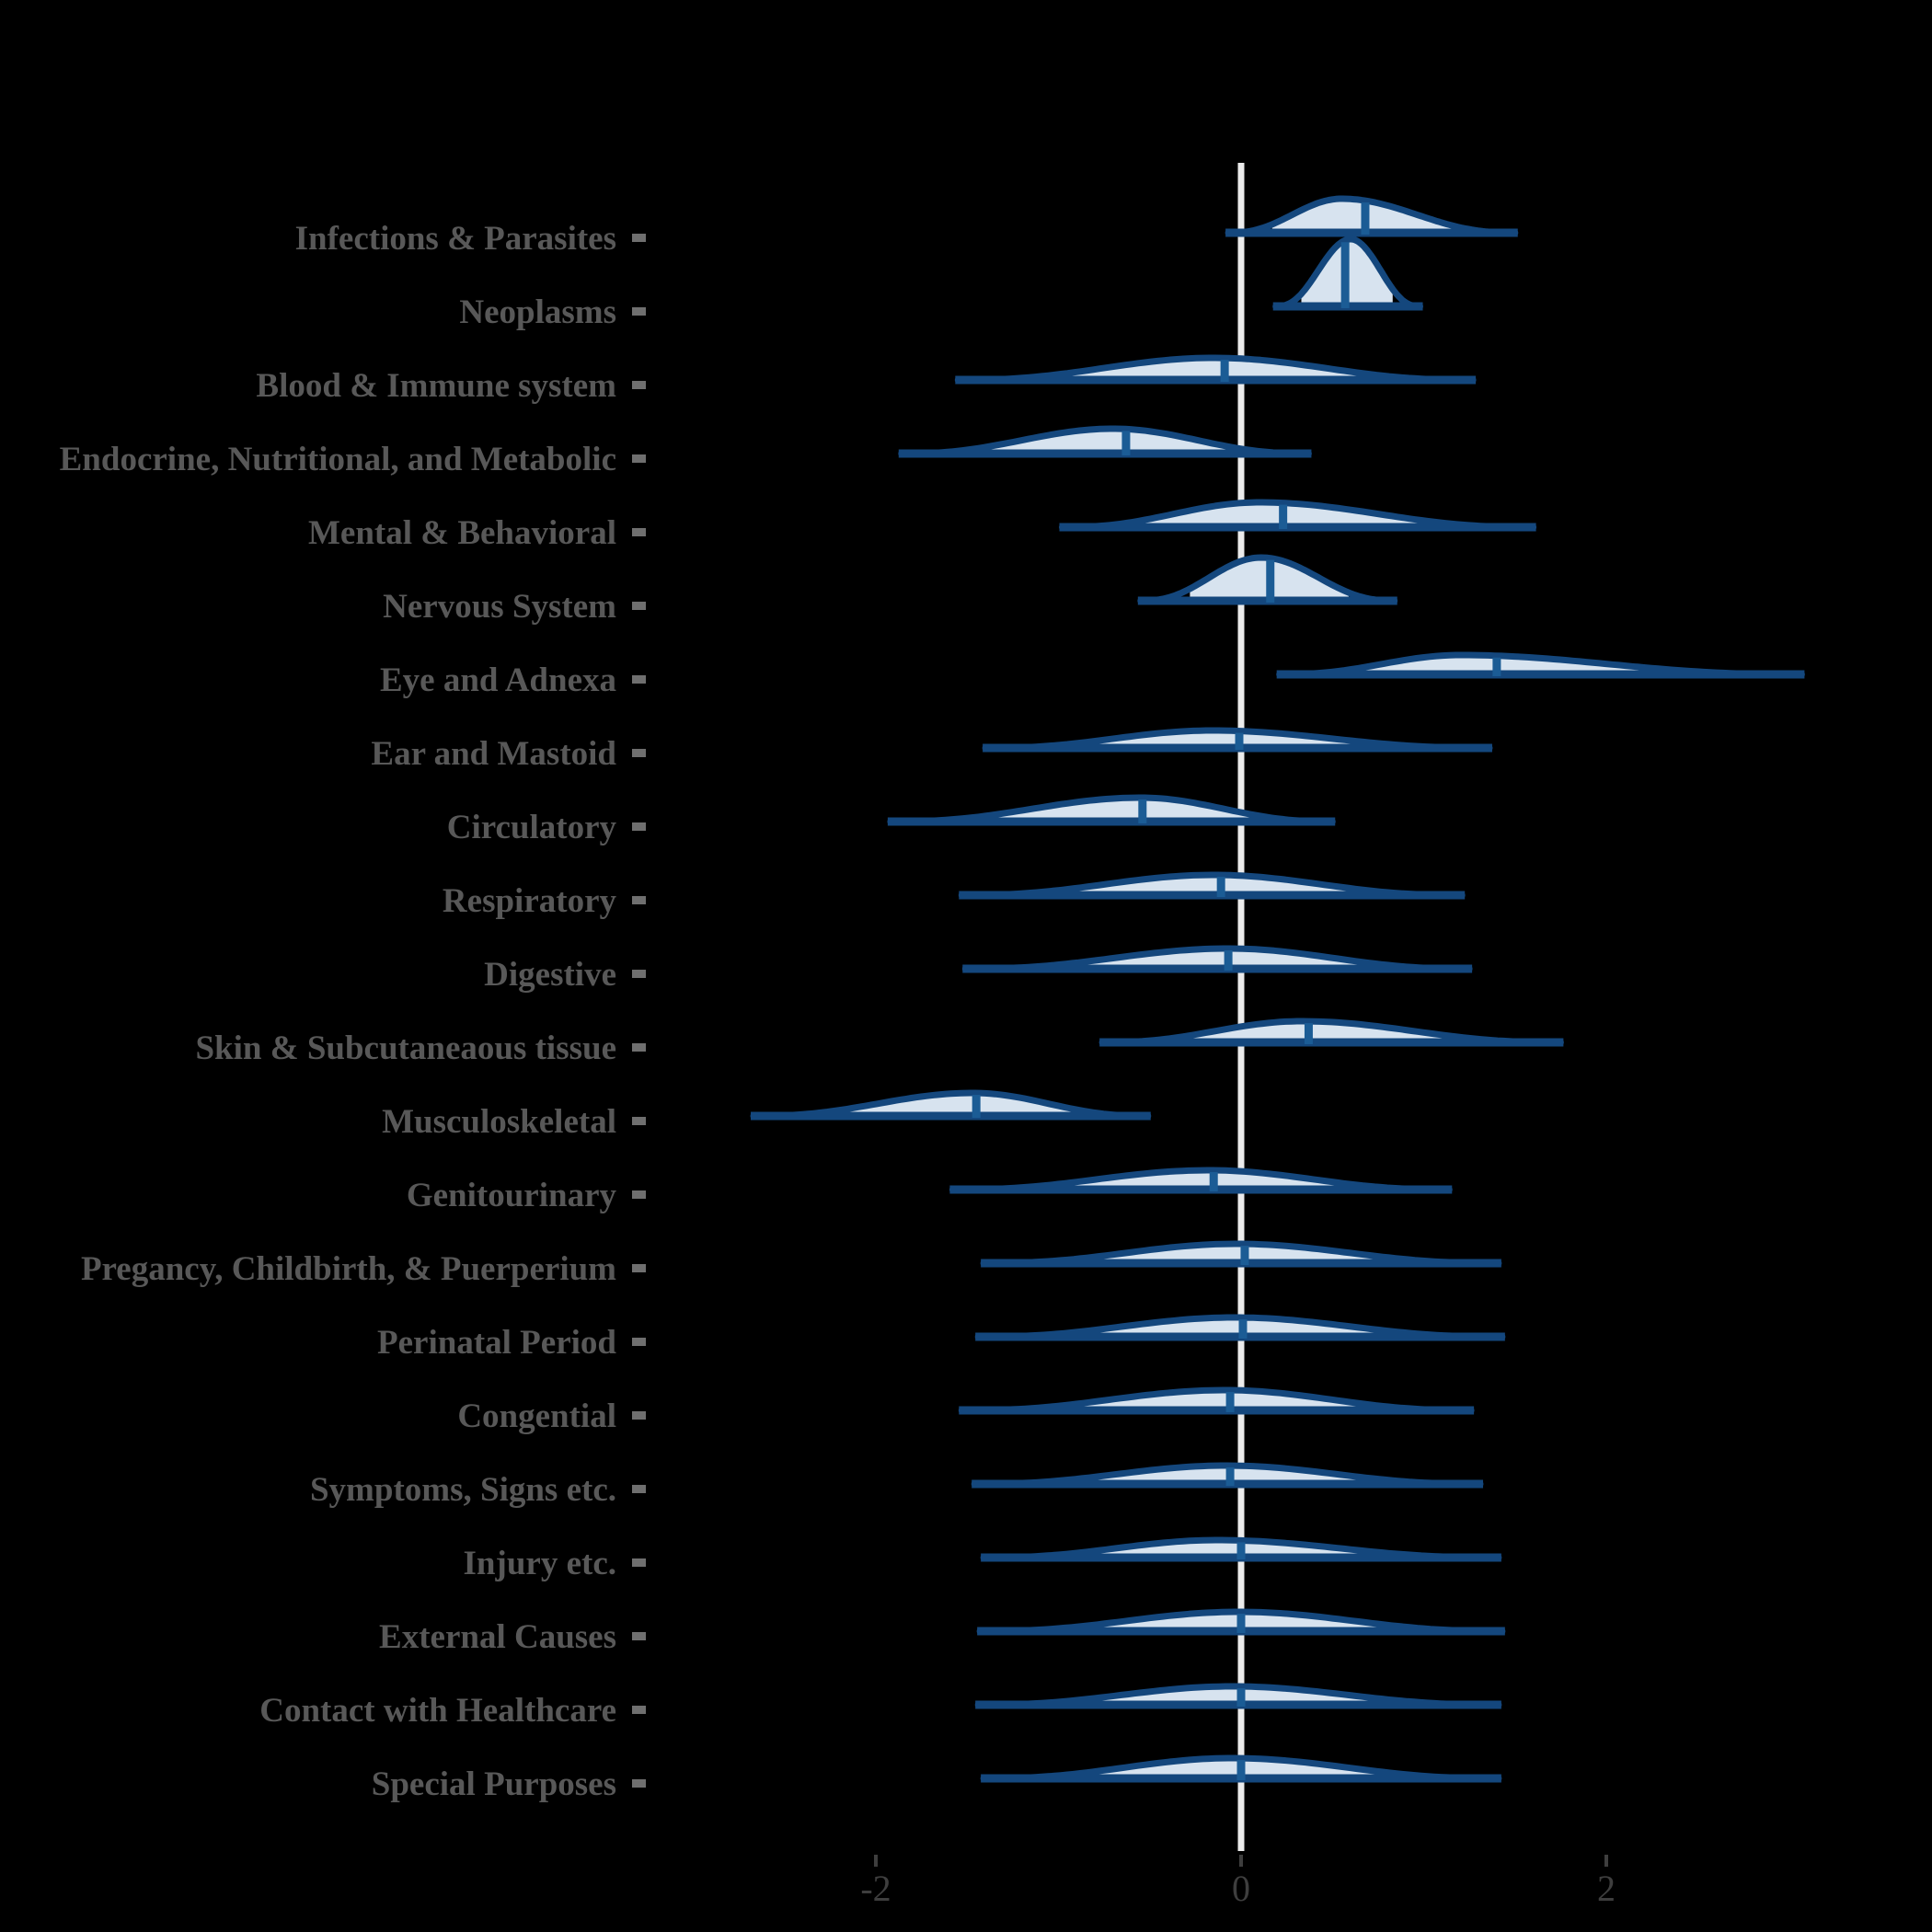  What do you see at coordinates (890, 590) in the screenshot?
I see `violin-row-nervous-system: Nervous System` at bounding box center [890, 590].